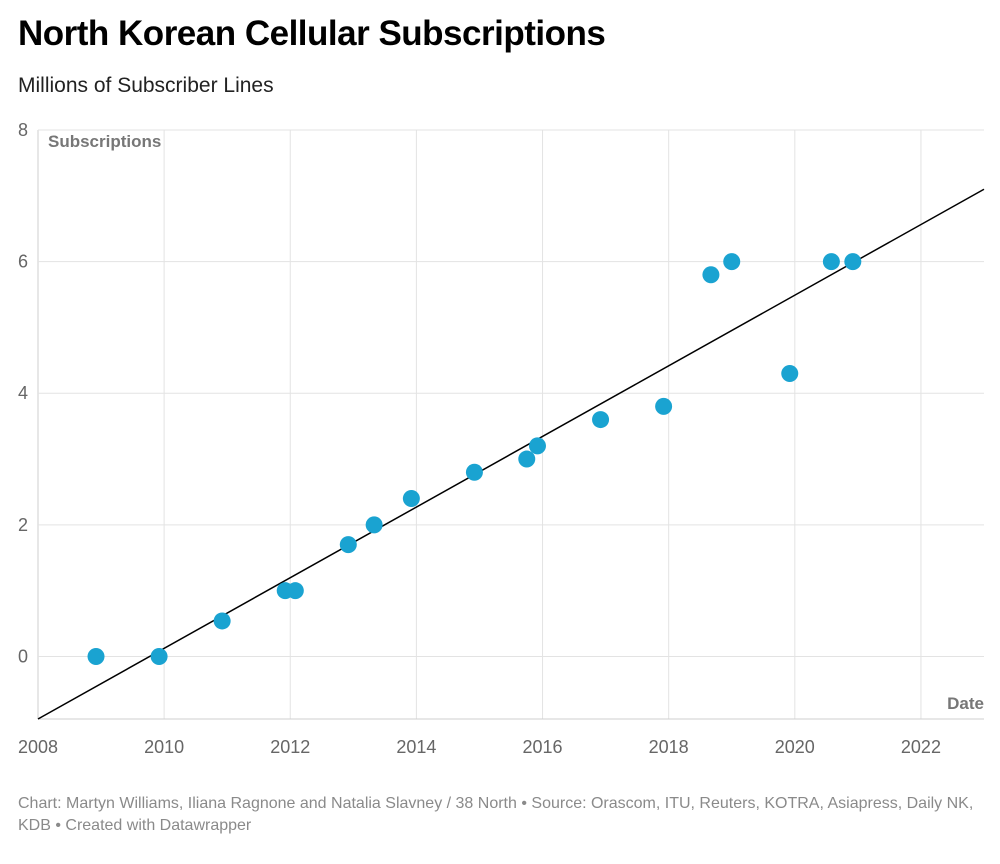  I want to click on chart-title: North Korean Cellular Subscriptions, so click(312, 33).